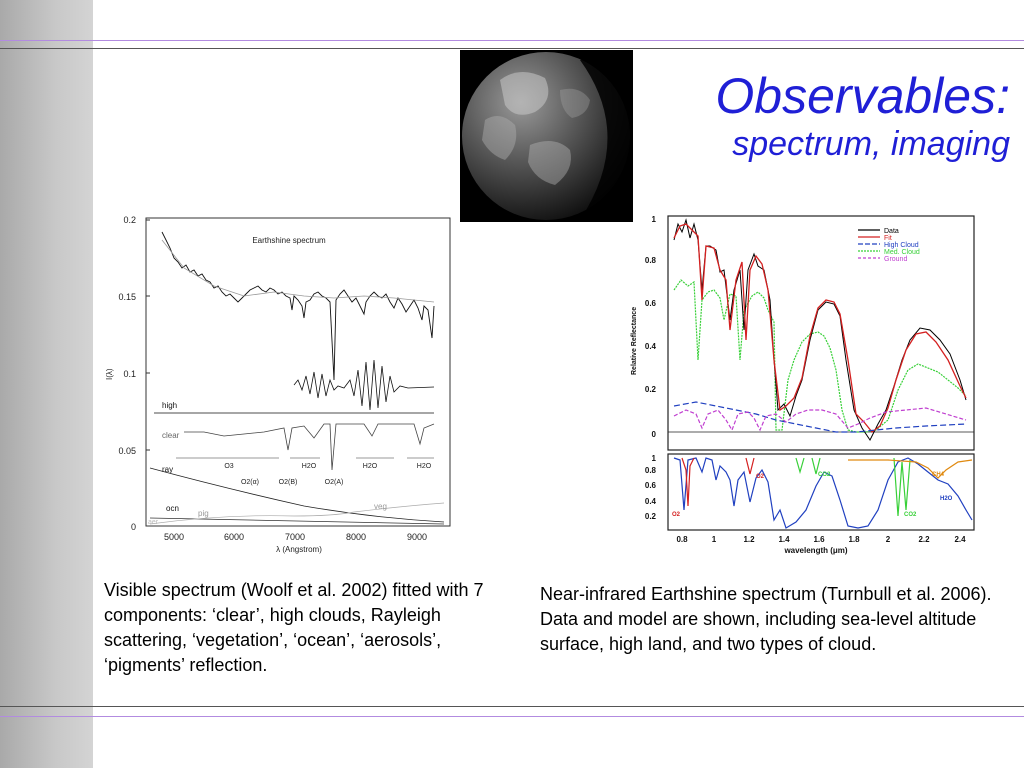  I want to click on plot-title: Earthshine spectrum, so click(289, 240).